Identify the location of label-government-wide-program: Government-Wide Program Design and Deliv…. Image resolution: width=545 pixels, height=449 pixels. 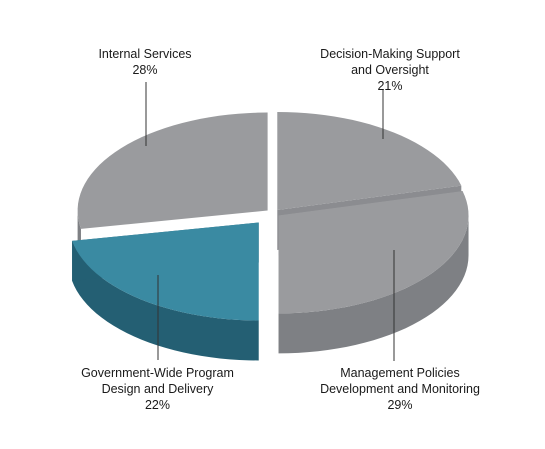
(157, 389).